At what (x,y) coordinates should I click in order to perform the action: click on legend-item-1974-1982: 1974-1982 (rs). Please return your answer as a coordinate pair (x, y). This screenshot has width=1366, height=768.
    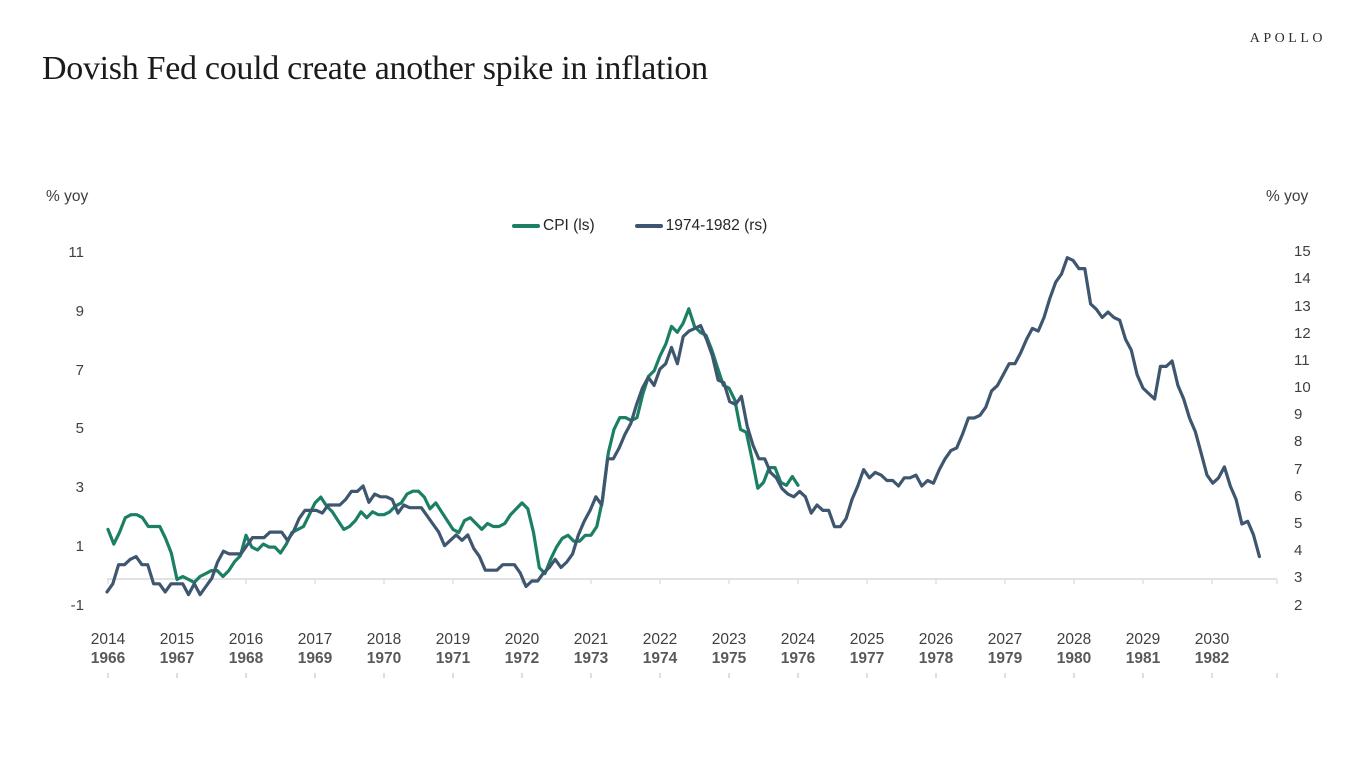
    Looking at the image, I should click on (701, 226).